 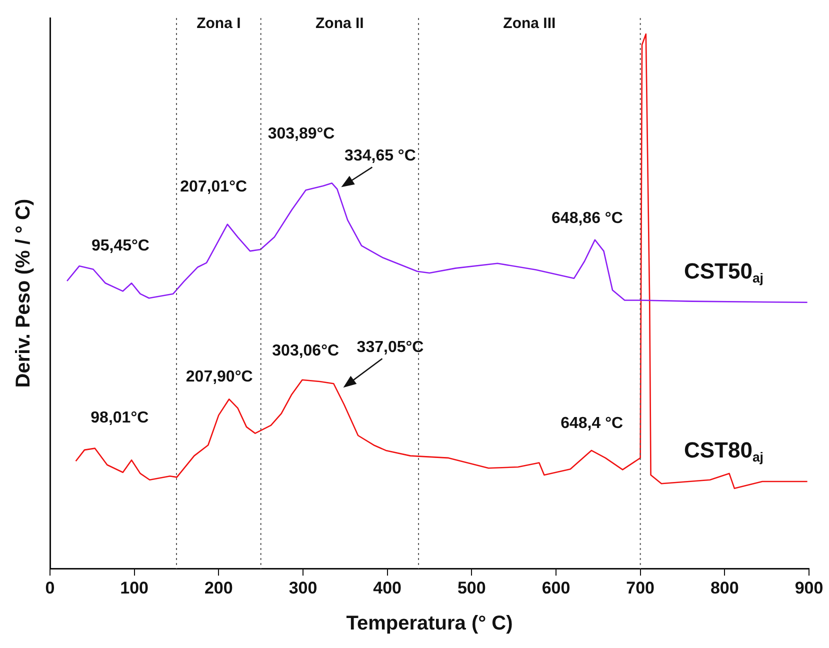 I want to click on annotation: 648,86 °C, so click(x=588, y=219).